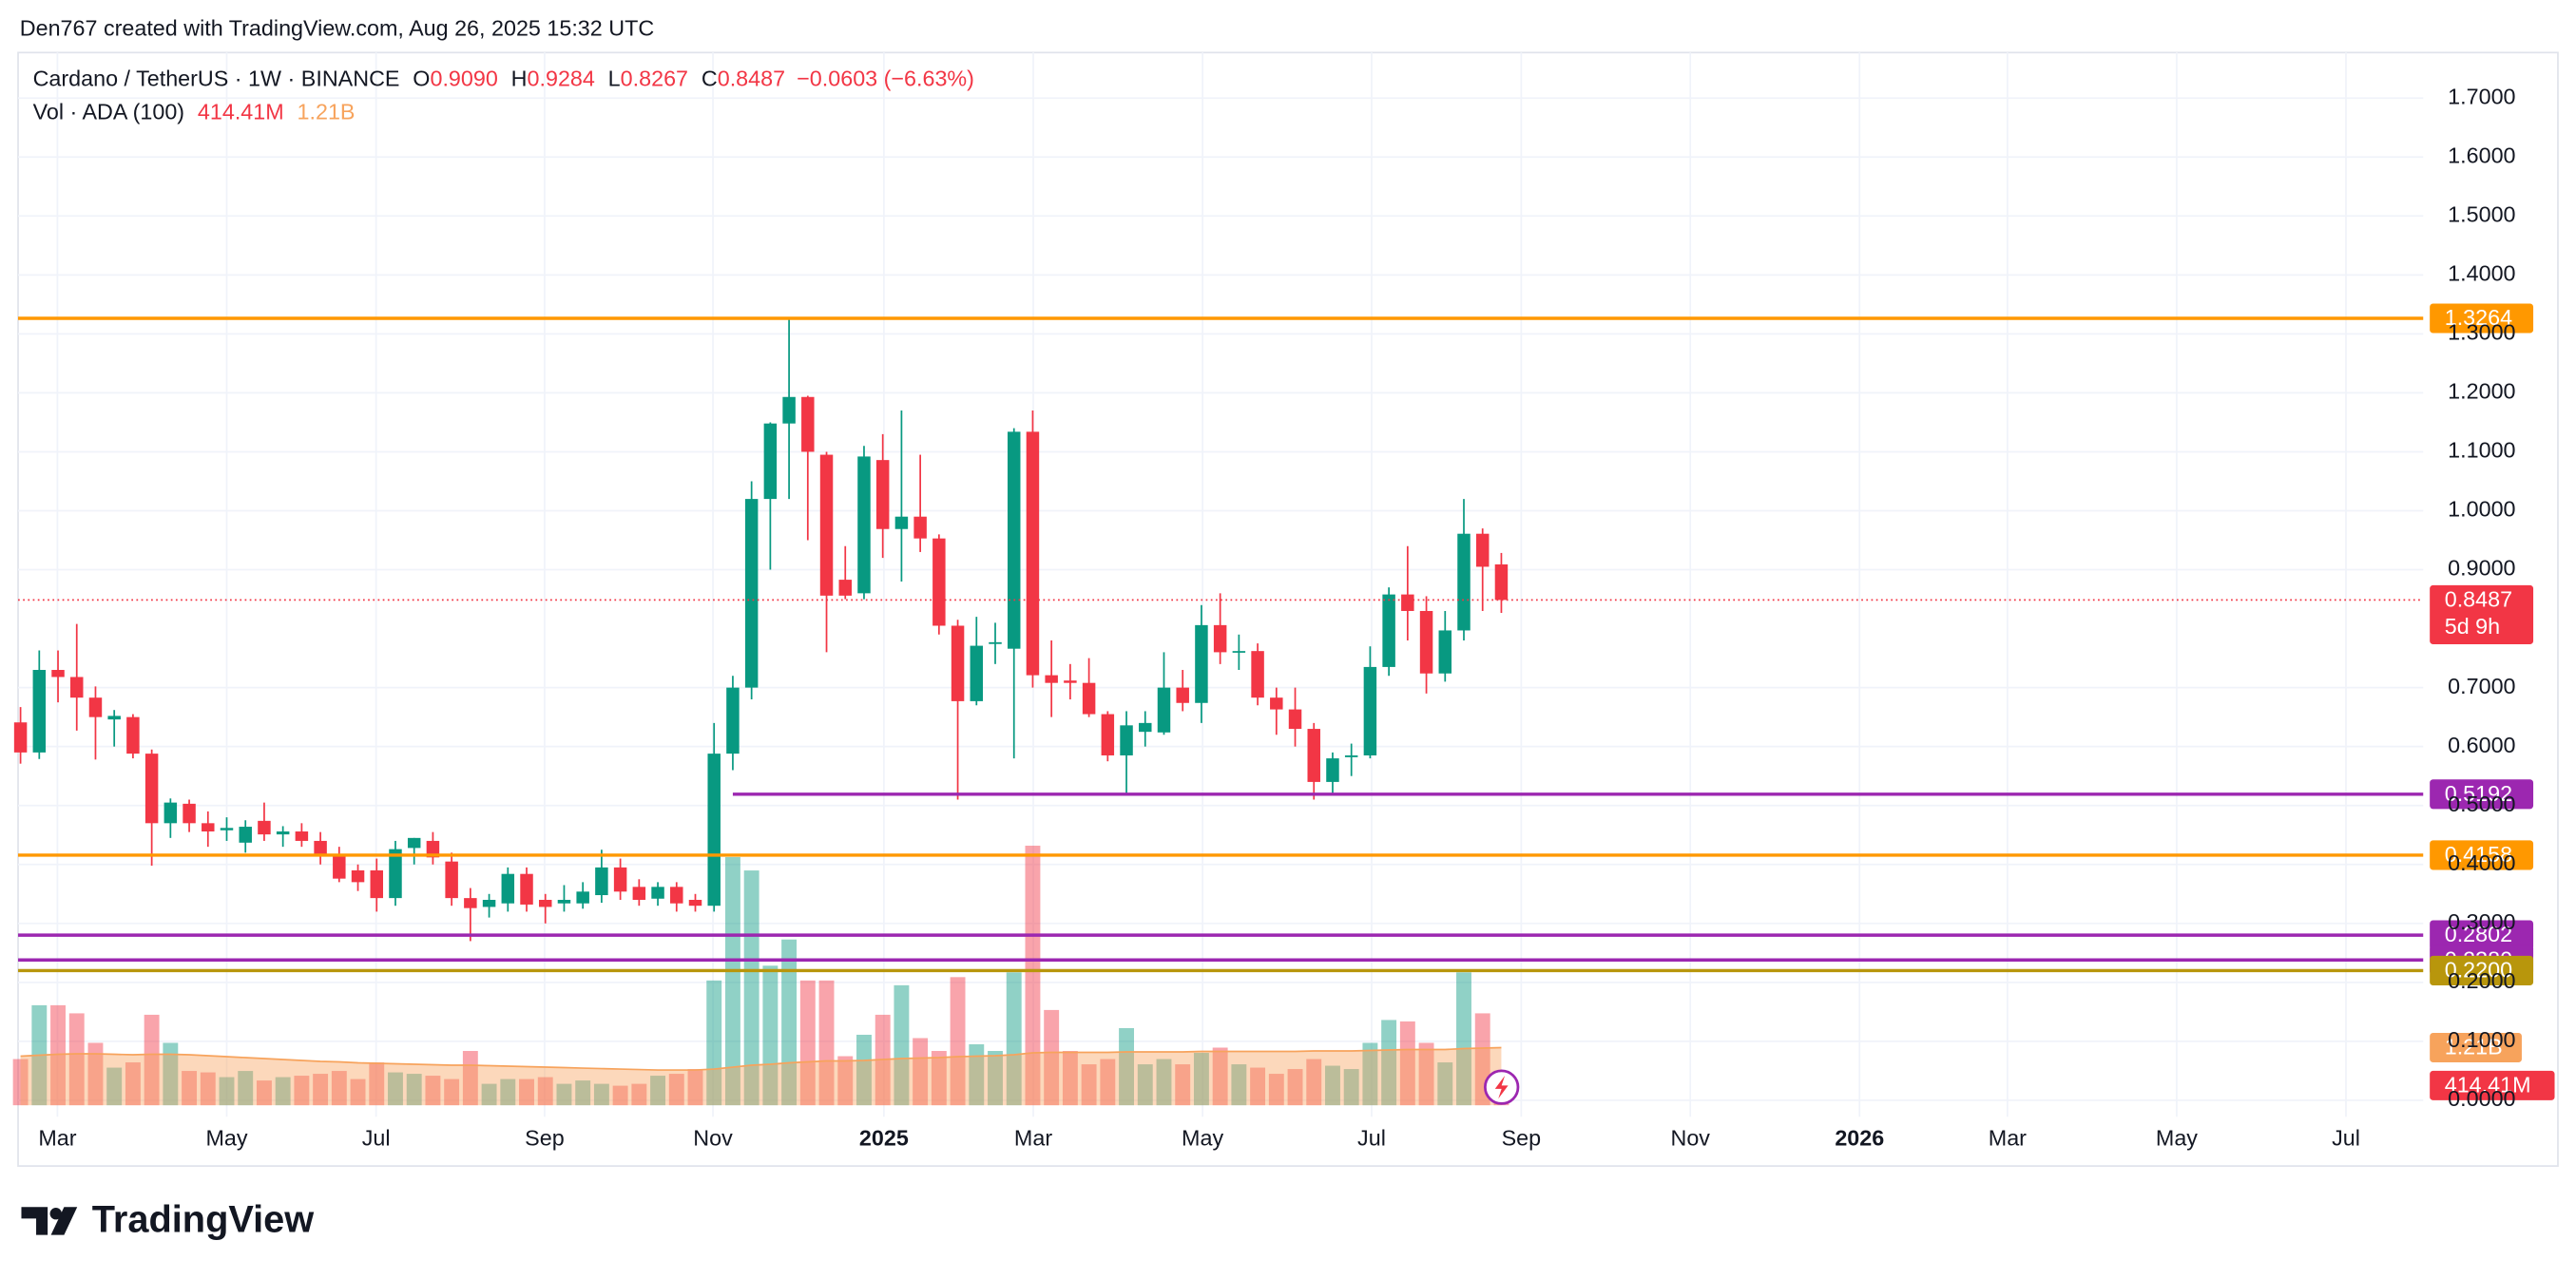  I want to click on x-tick-label: May, so click(2177, 1139).